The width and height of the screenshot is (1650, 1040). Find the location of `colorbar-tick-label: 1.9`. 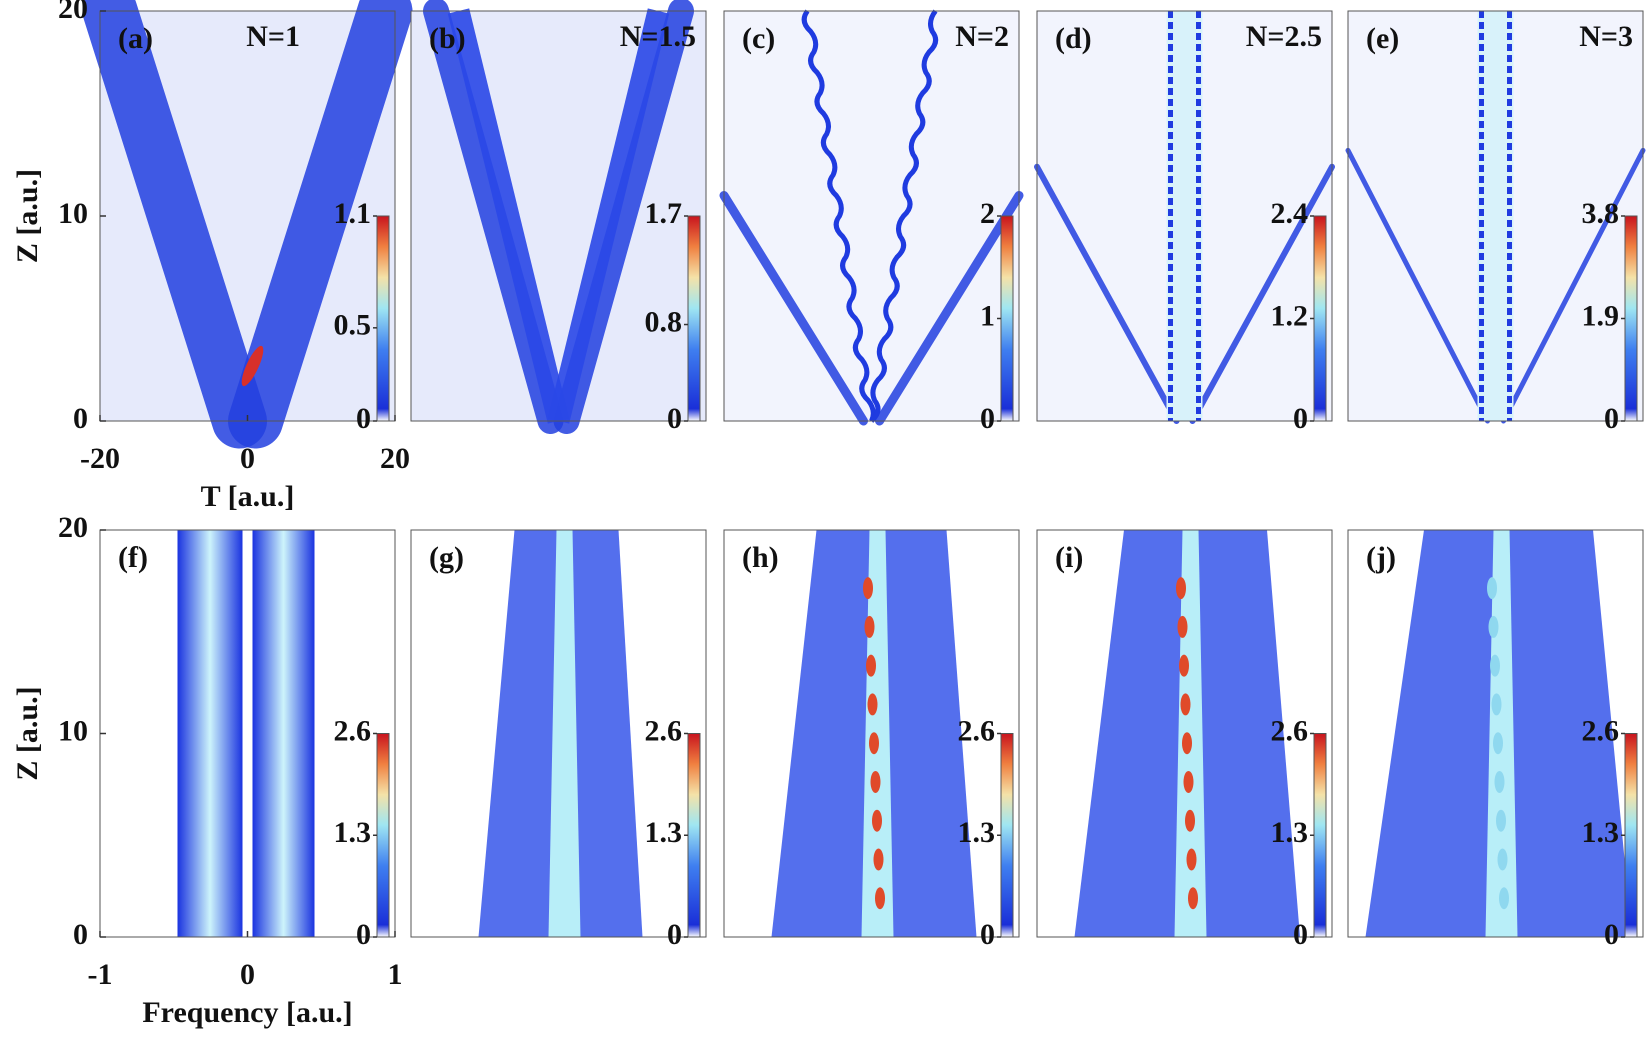

colorbar-tick-label: 1.9 is located at coordinates (1601, 315).